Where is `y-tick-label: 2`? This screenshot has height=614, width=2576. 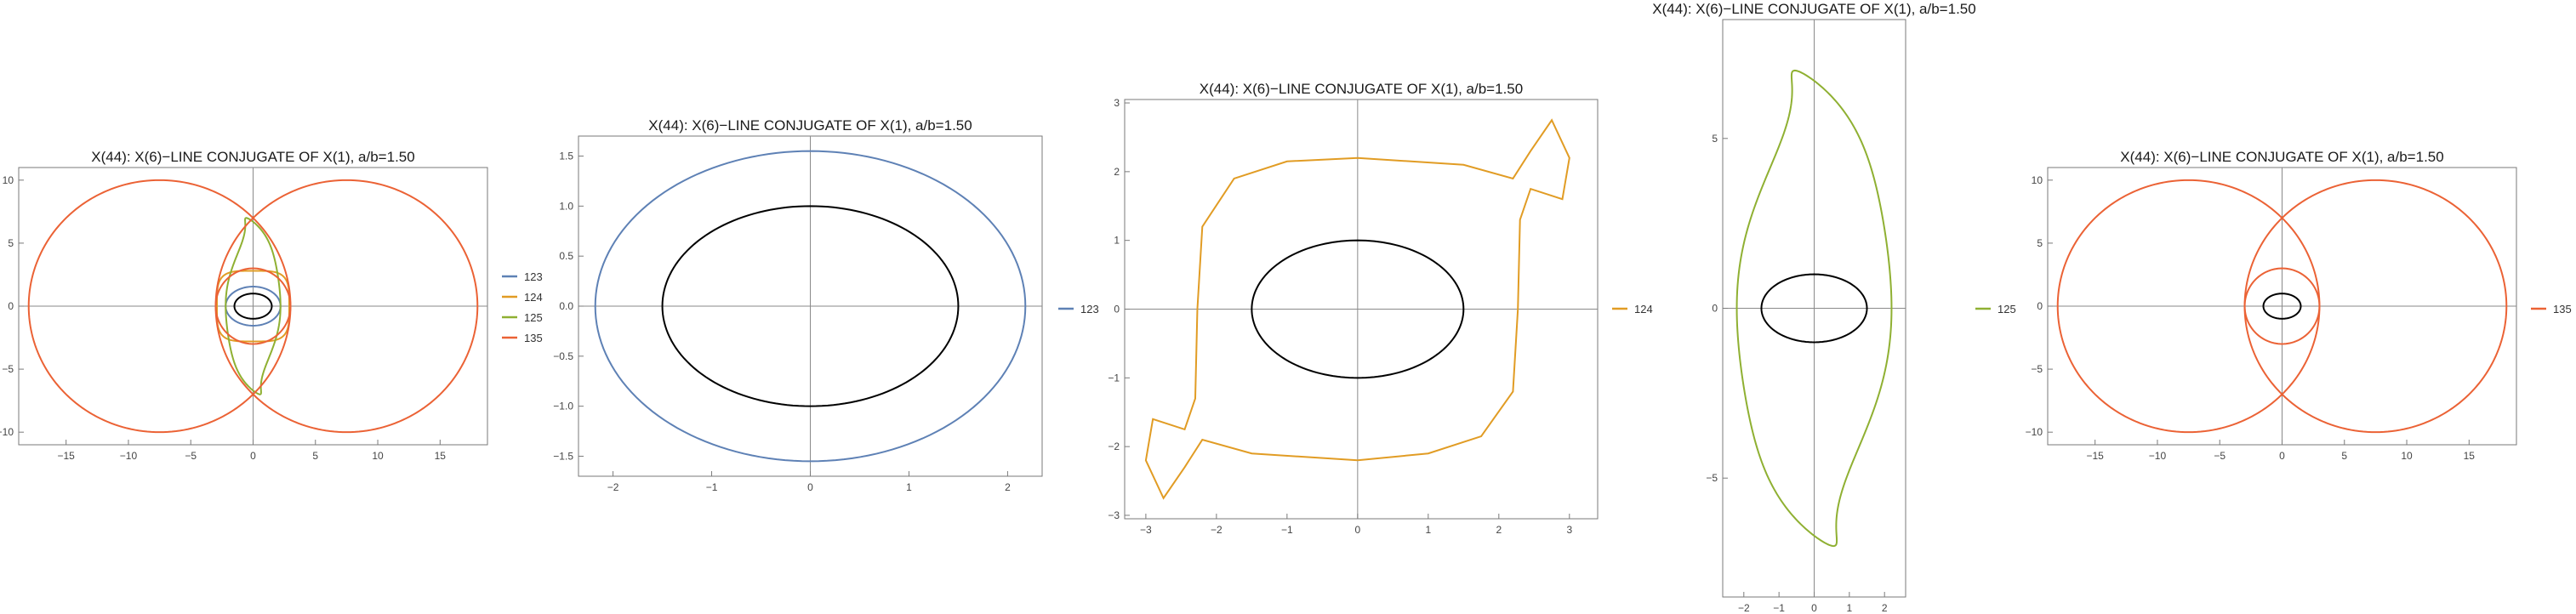 y-tick-label: 2 is located at coordinates (1117, 172).